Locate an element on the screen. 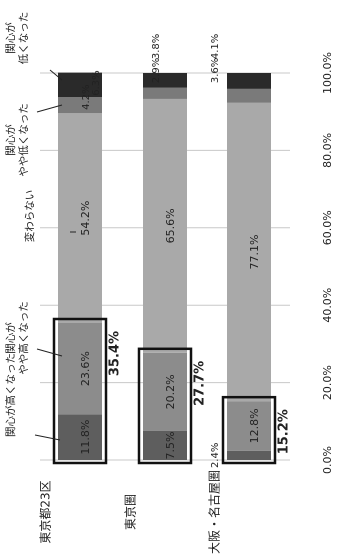 The image size is (346, 560). tick-label: 20.0% is located at coordinates (327, 382).